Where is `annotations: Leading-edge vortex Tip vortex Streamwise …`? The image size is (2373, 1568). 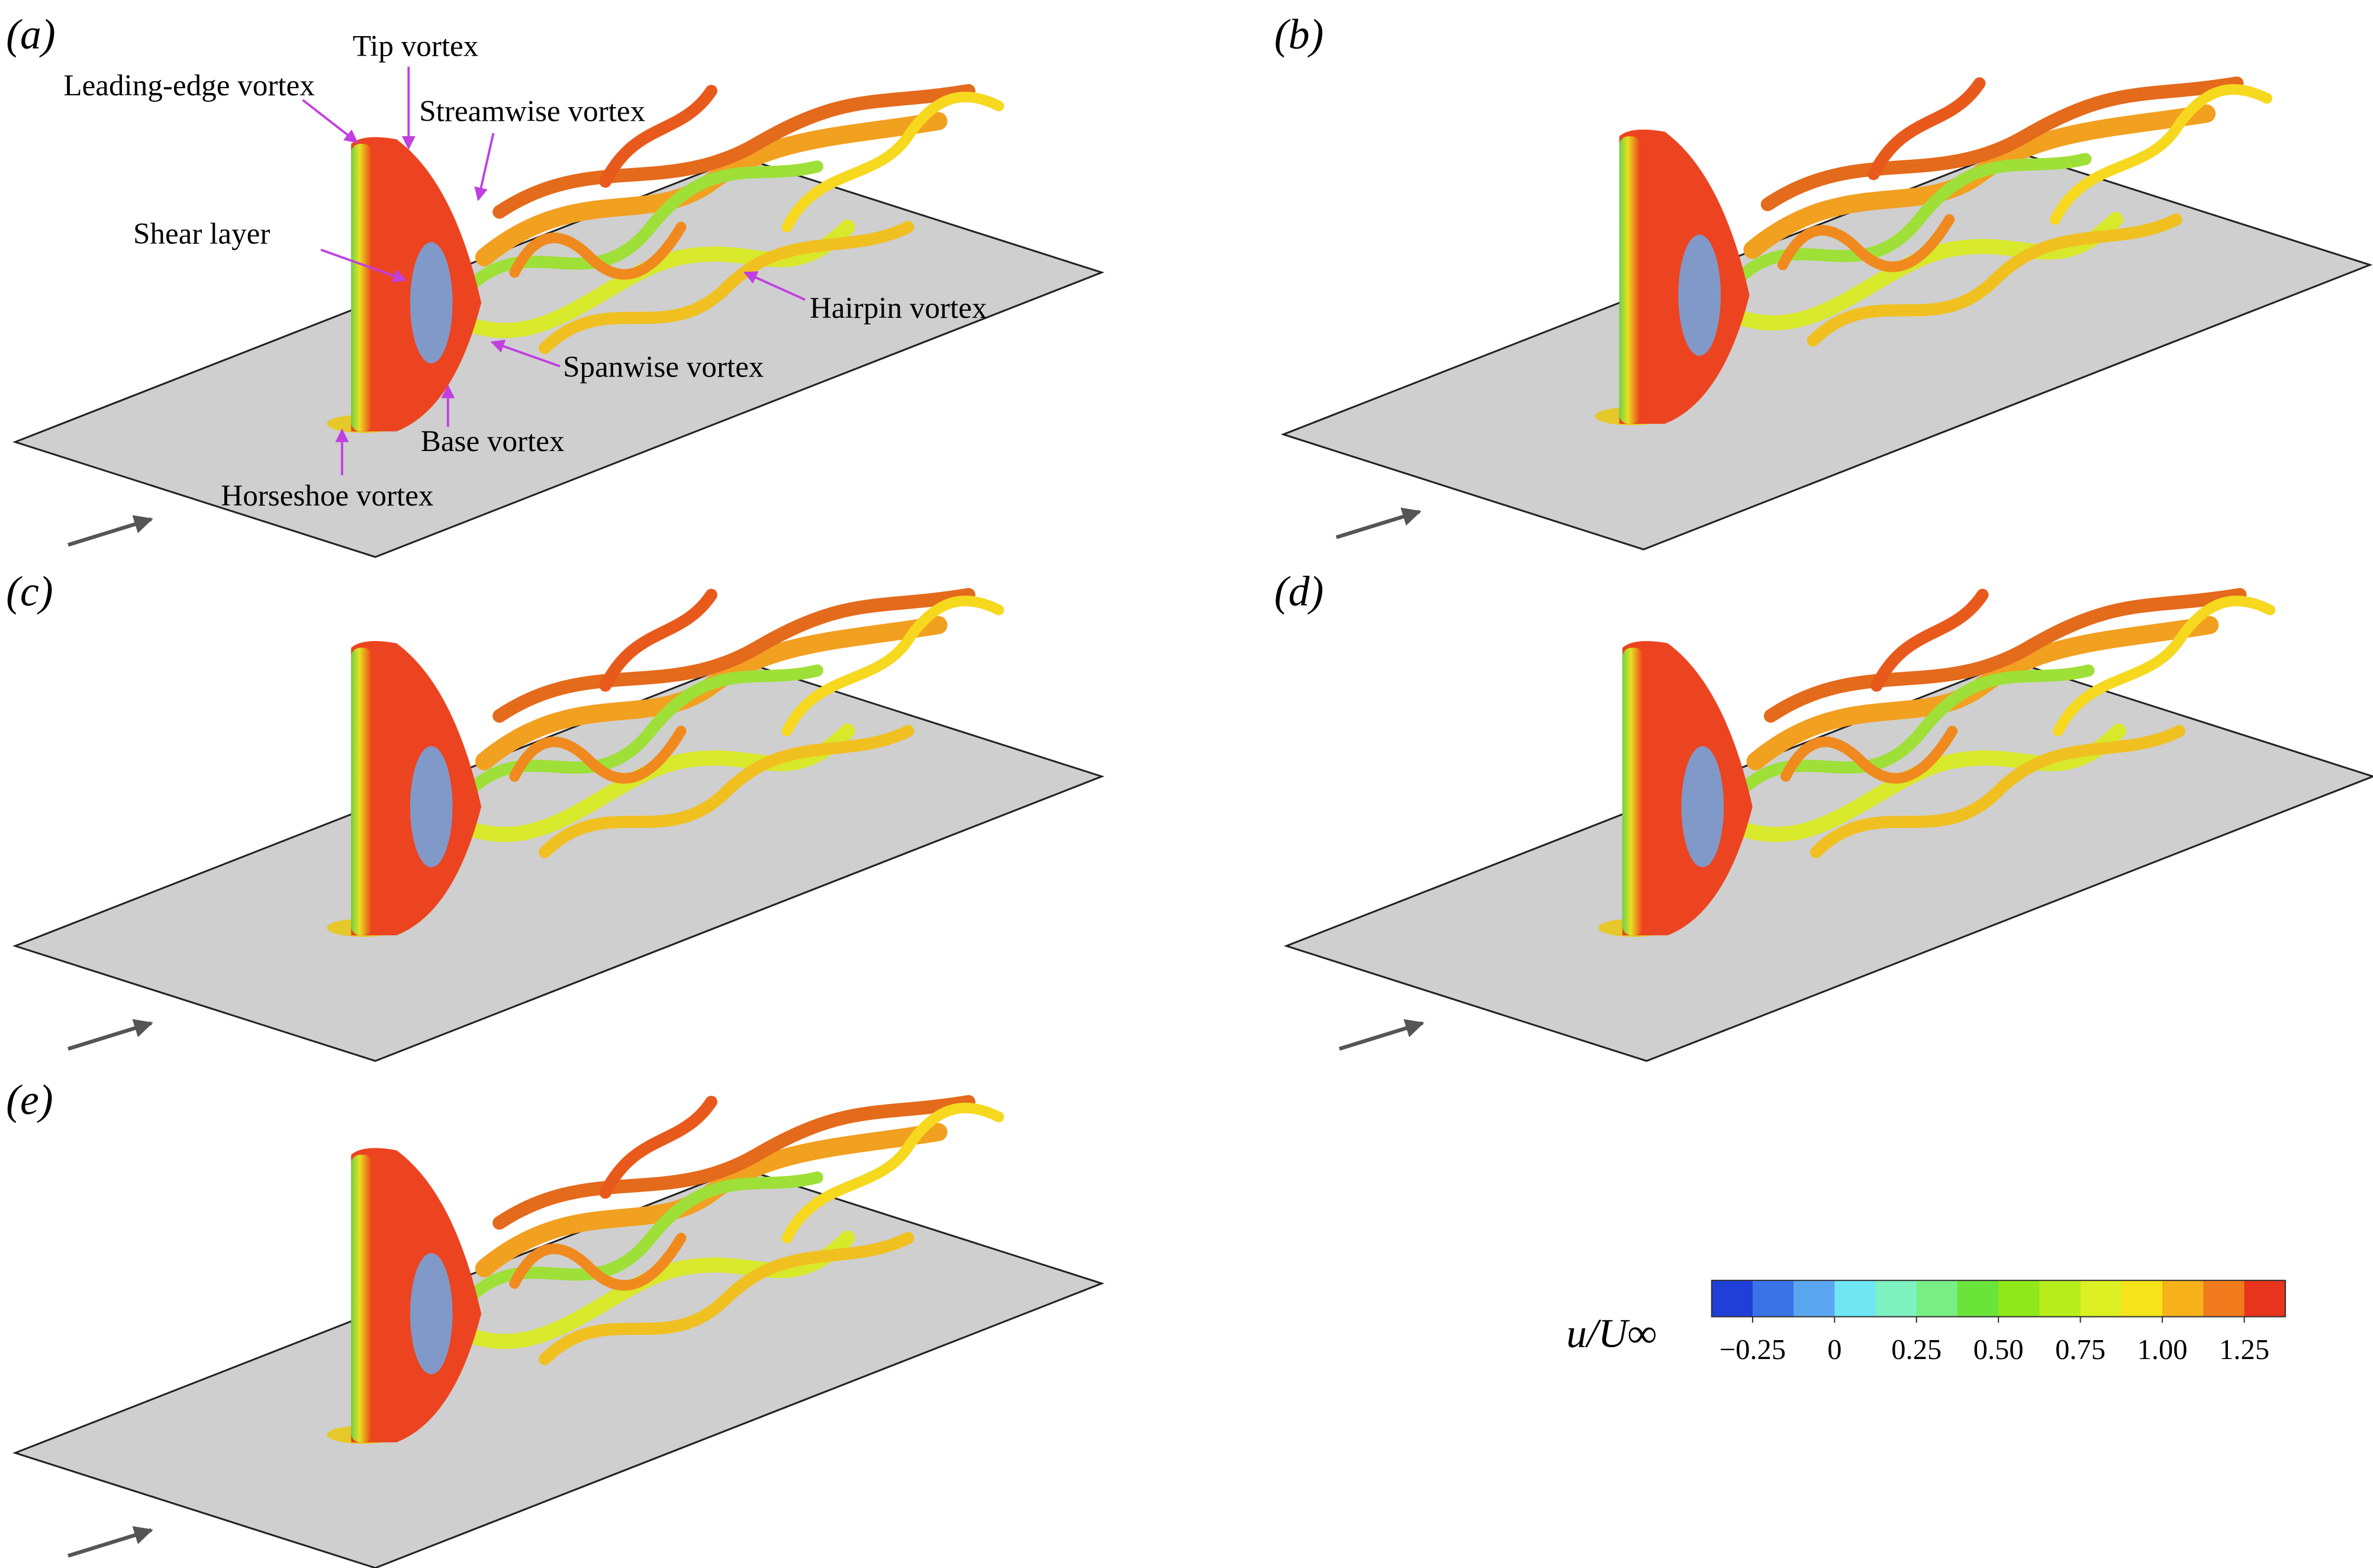
annotations: Leading-edge vortex Tip vortex Streamwise … is located at coordinates (525, 271).